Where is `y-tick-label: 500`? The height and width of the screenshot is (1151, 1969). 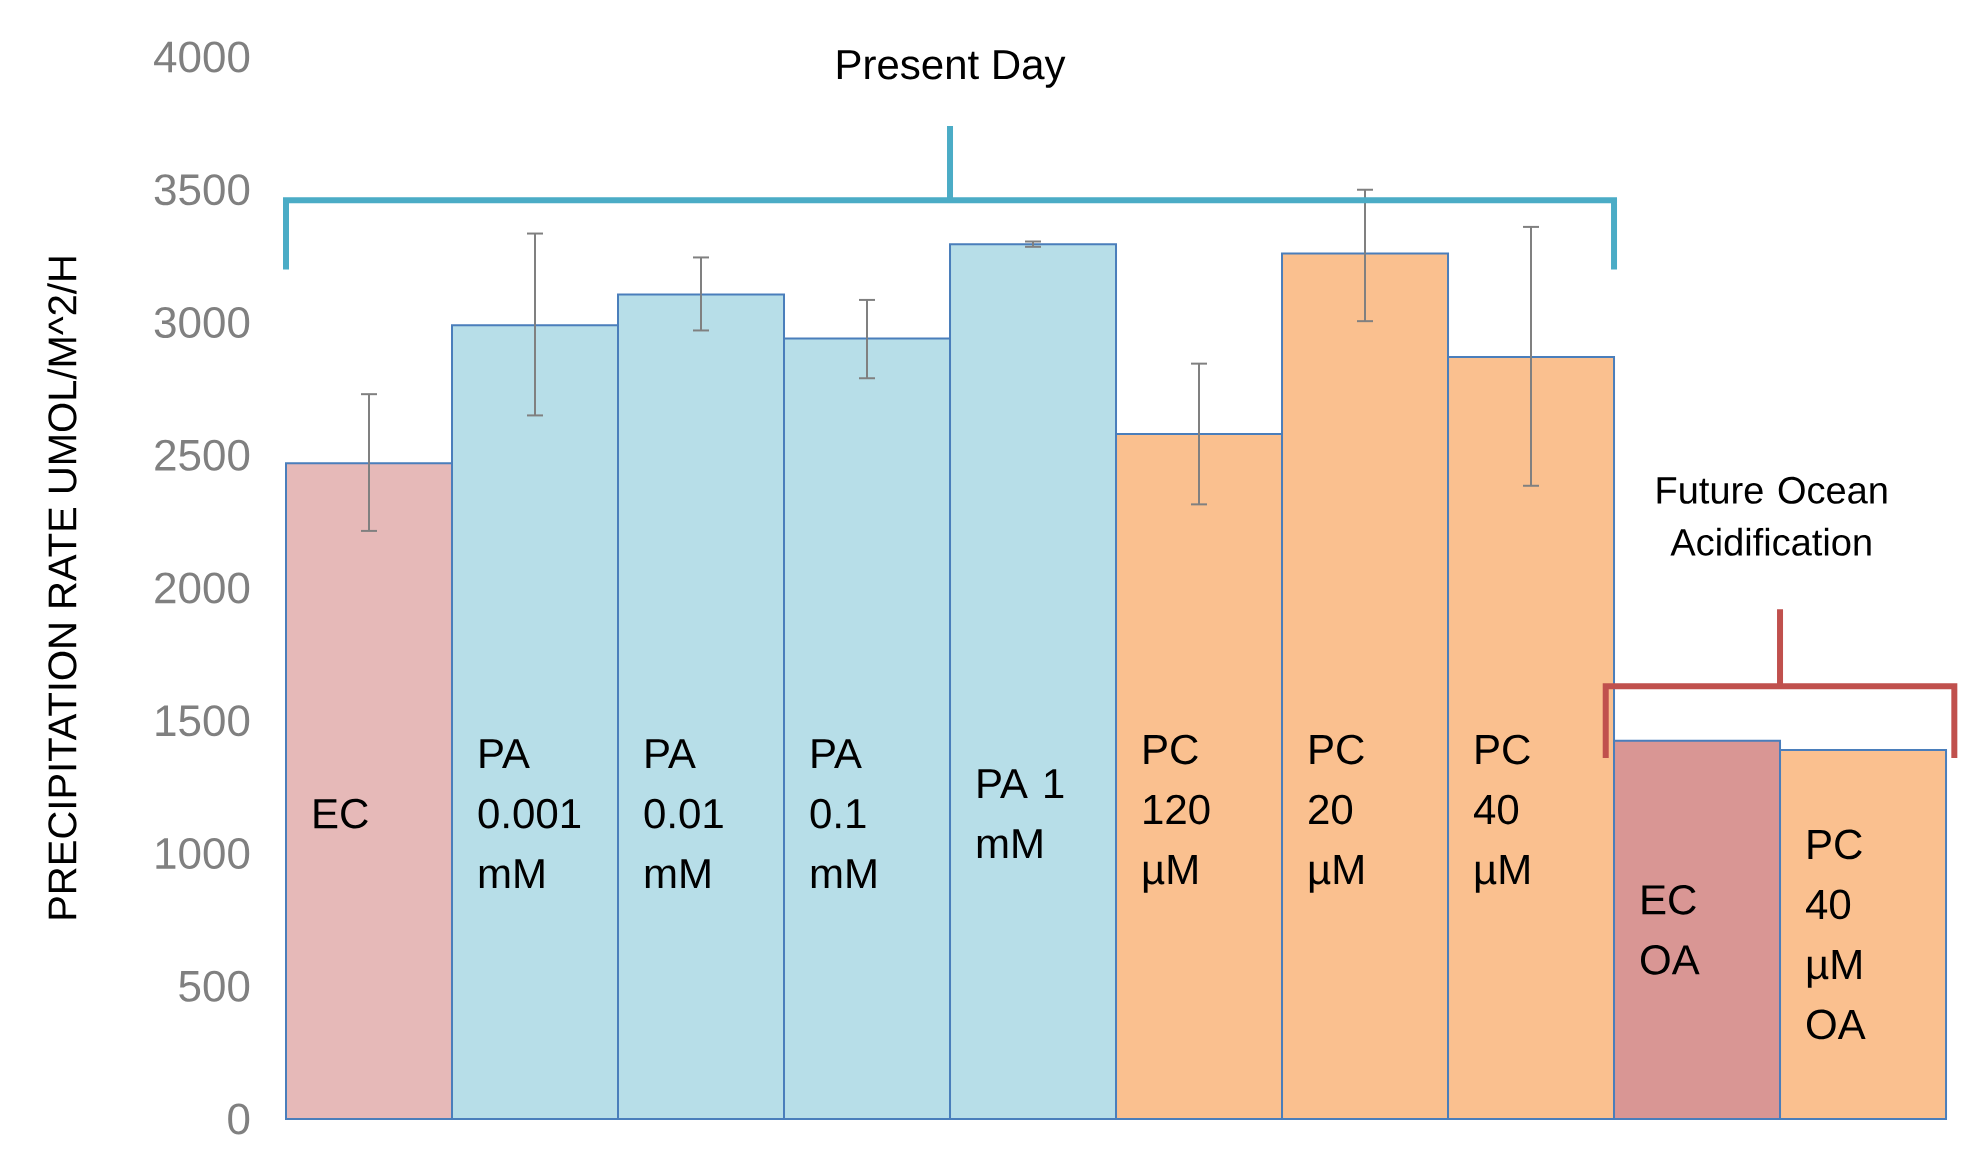
y-tick-label: 500 is located at coordinates (214, 986).